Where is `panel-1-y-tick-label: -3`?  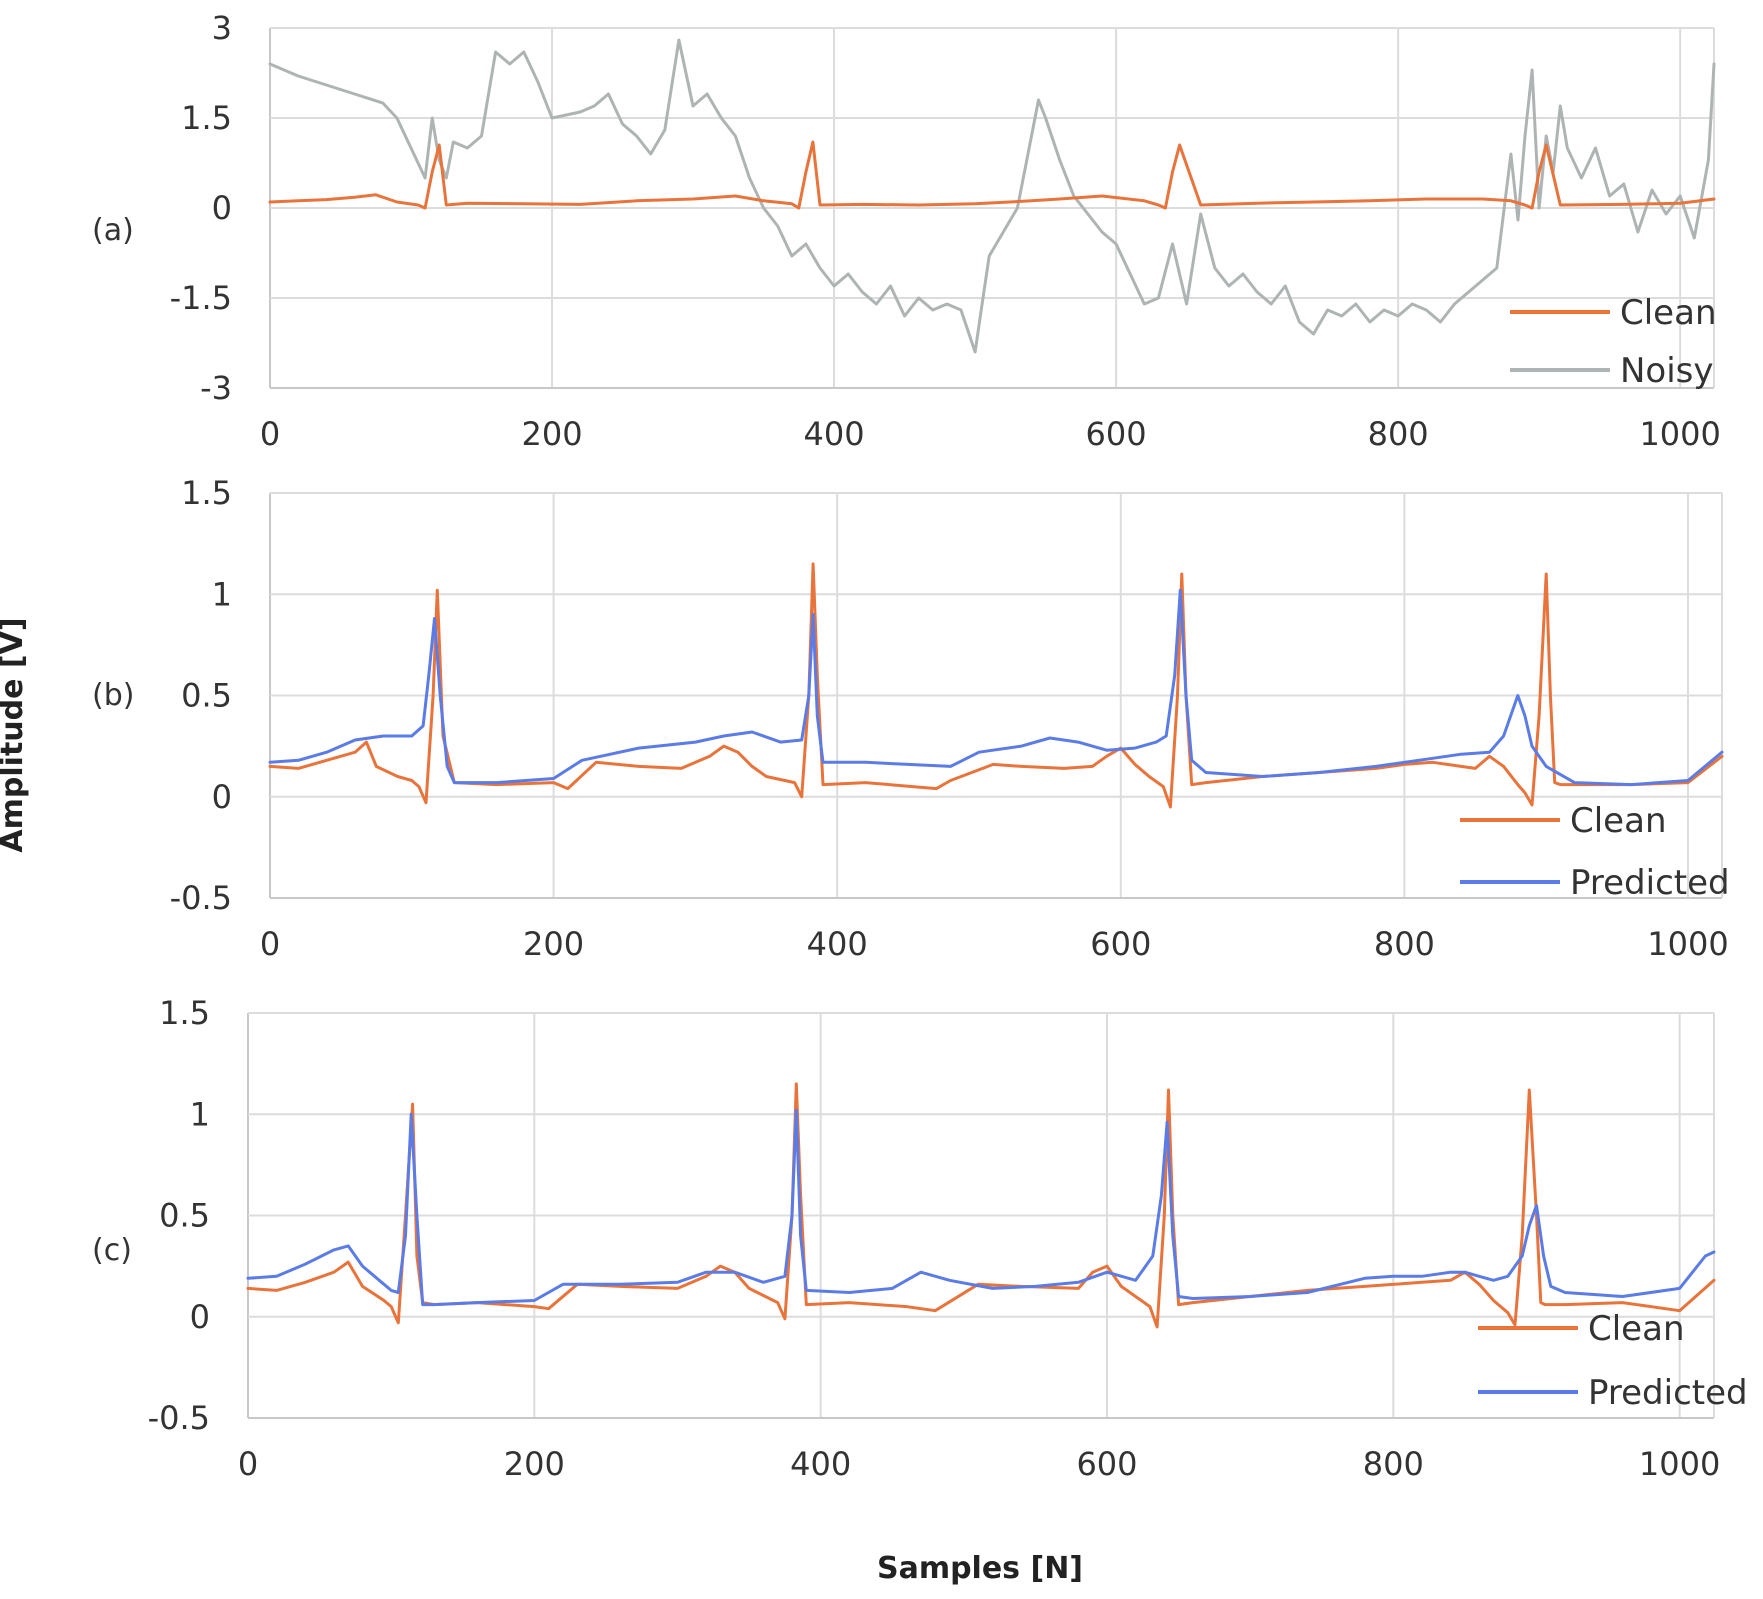 panel-1-y-tick-label: -3 is located at coordinates (216, 388).